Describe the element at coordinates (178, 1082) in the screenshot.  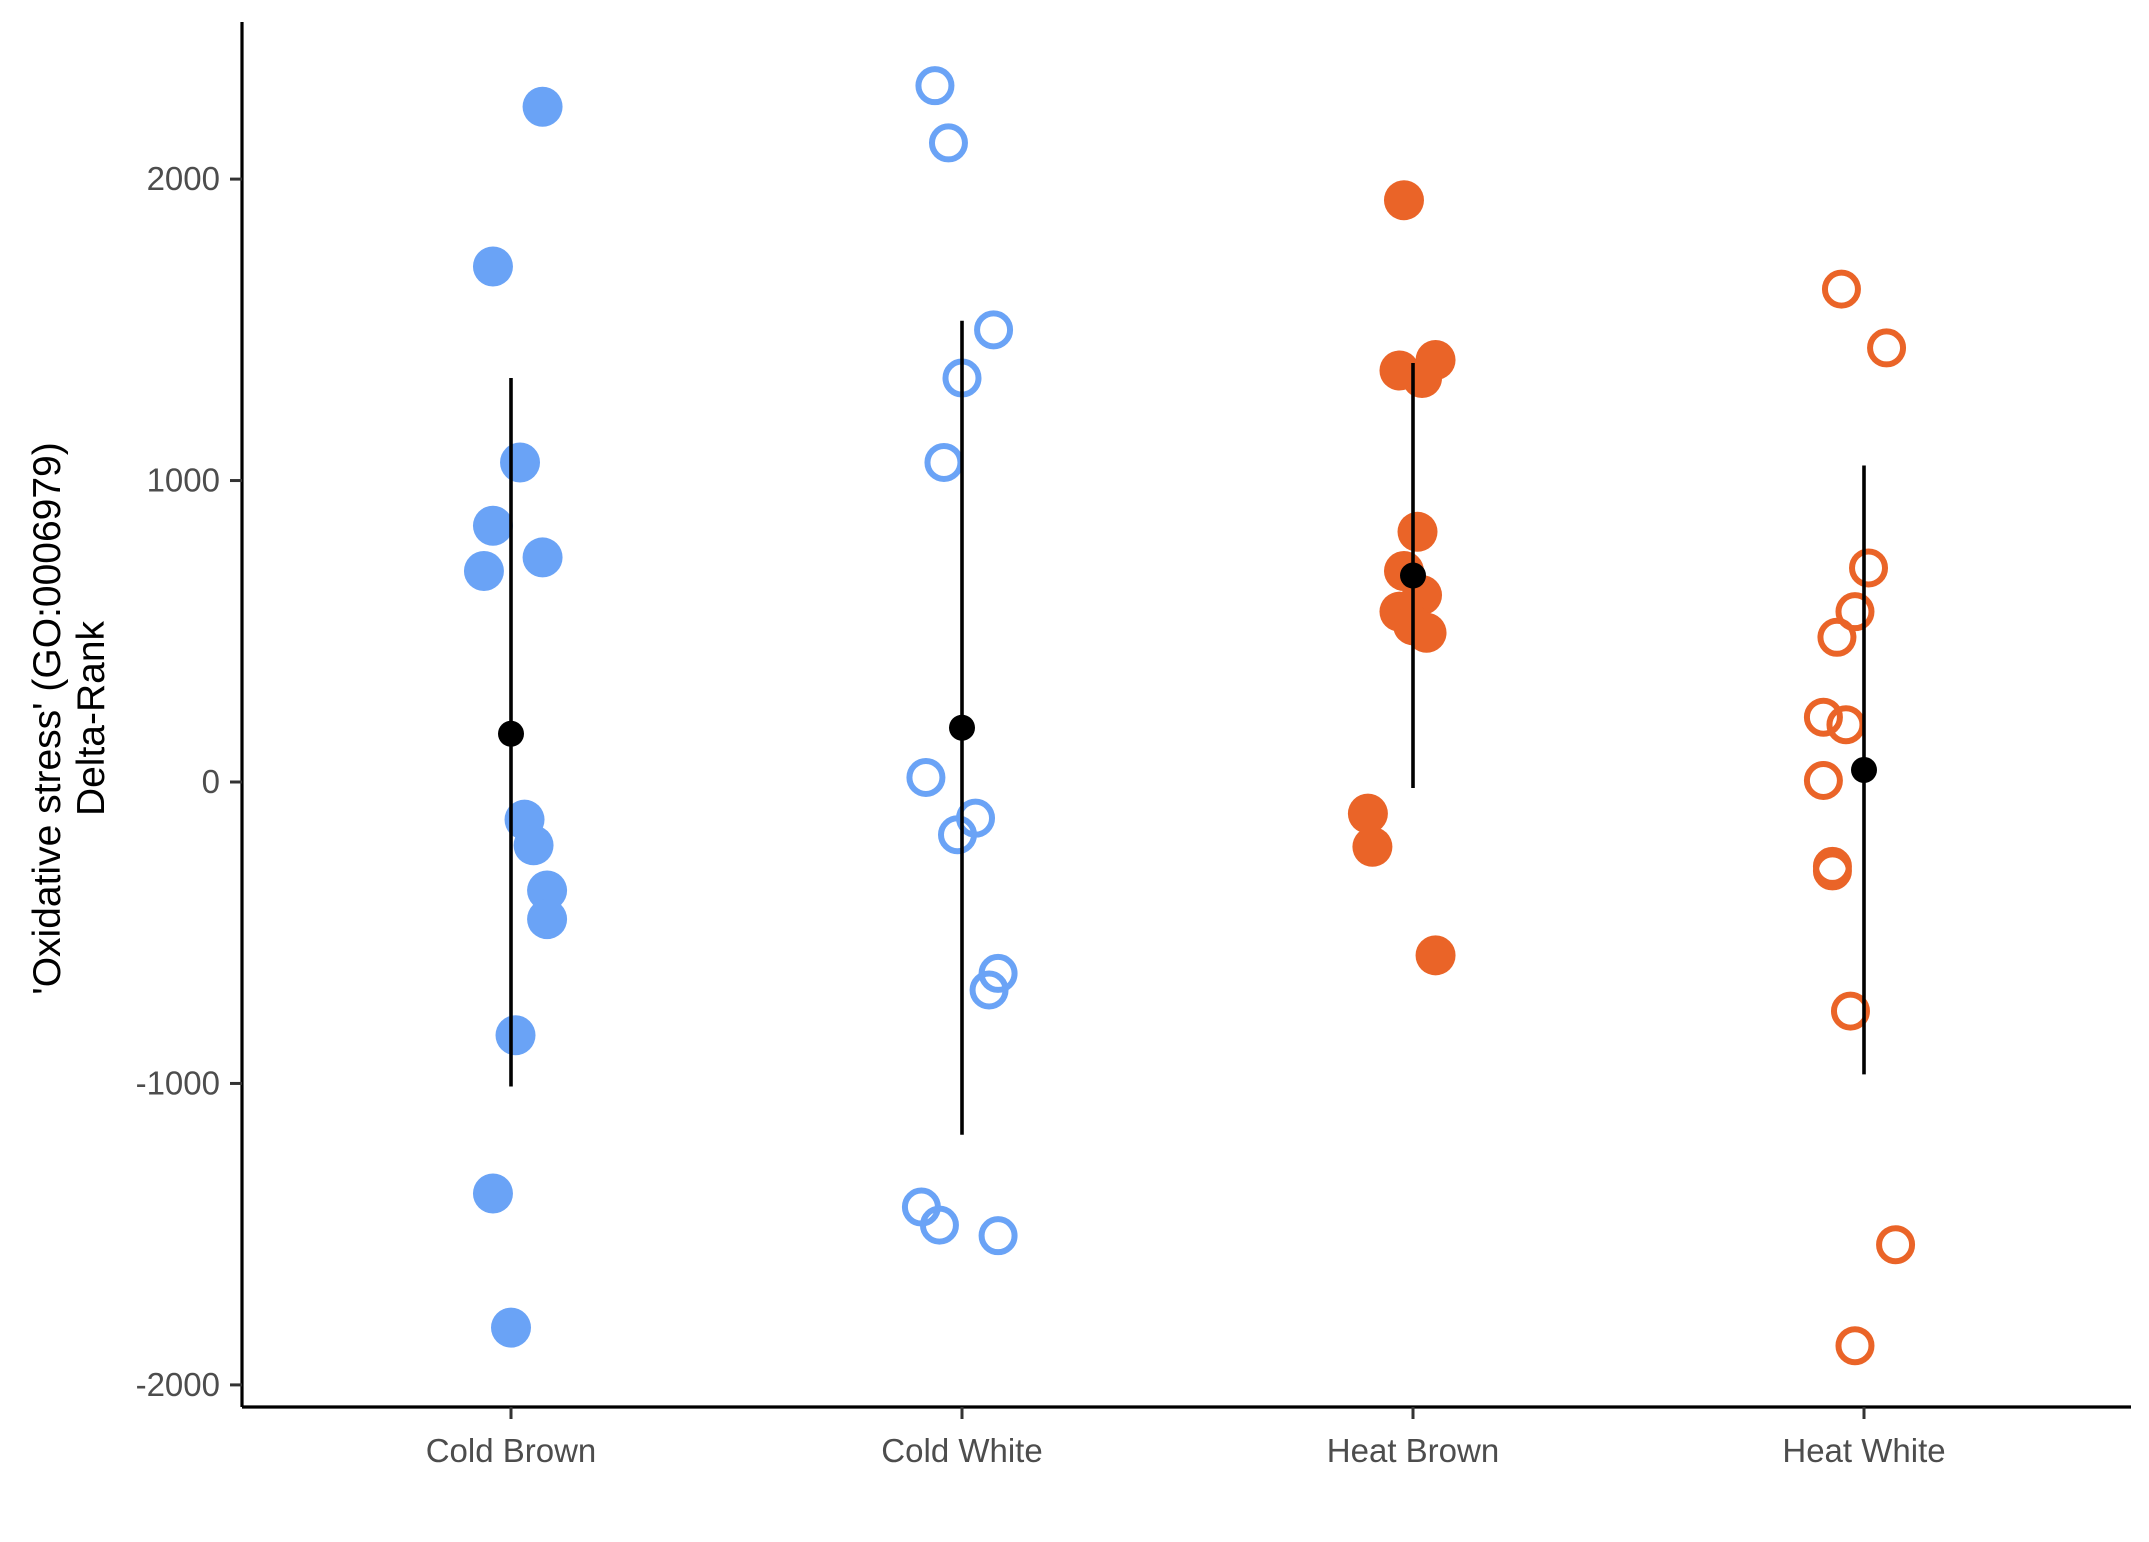
I see `y-tick-label: -1000` at that location.